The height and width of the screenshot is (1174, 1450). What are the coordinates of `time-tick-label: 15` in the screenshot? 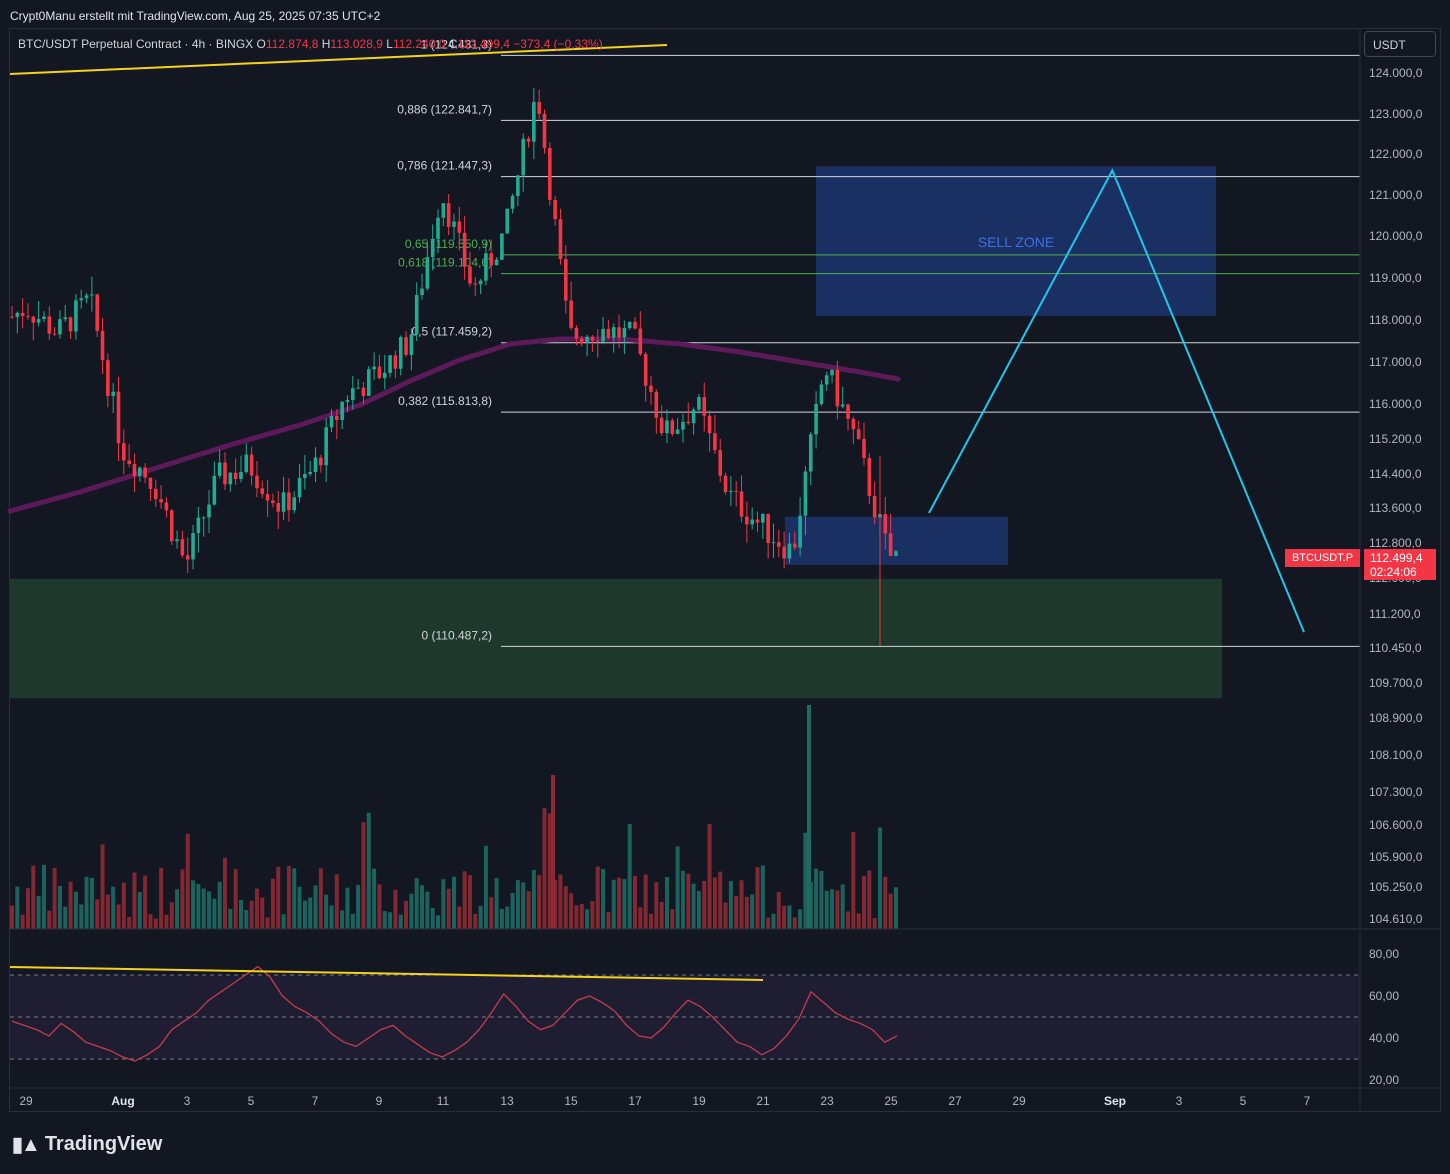 It's located at (571, 1101).